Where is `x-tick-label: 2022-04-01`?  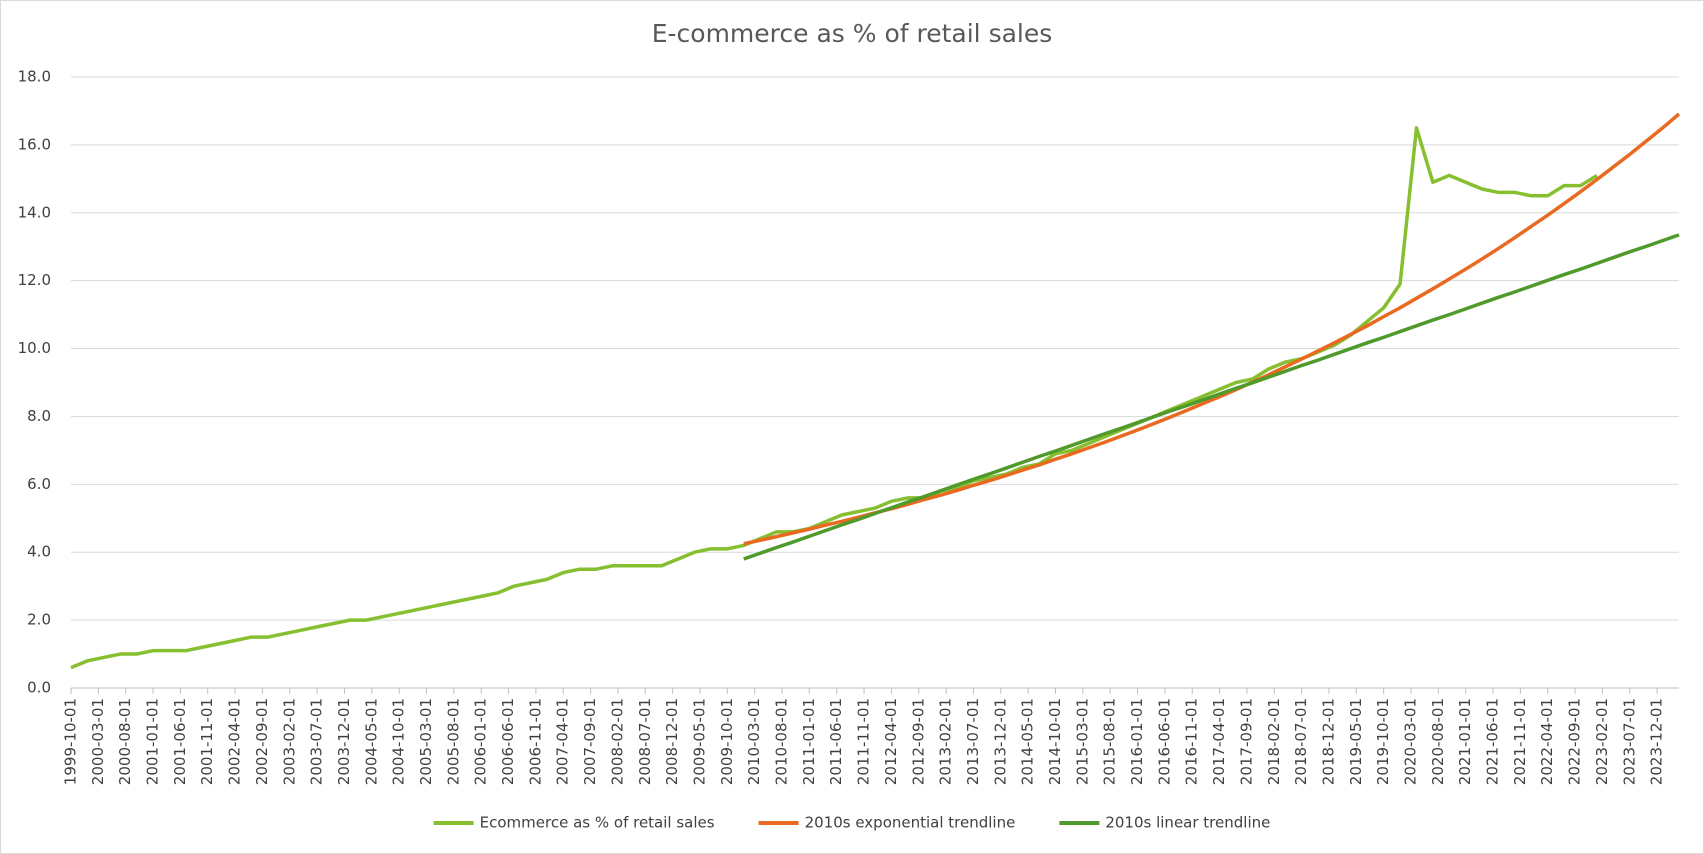 x-tick-label: 2022-04-01 is located at coordinates (1547, 741).